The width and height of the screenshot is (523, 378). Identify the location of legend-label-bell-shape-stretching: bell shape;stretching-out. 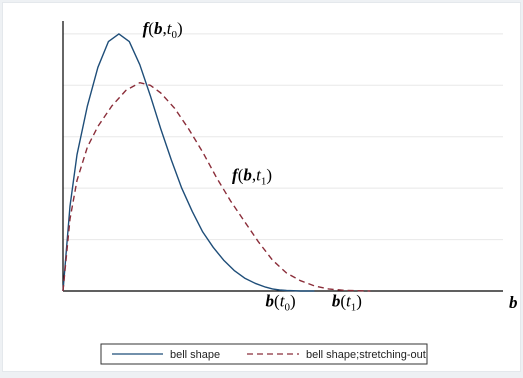
(366, 355).